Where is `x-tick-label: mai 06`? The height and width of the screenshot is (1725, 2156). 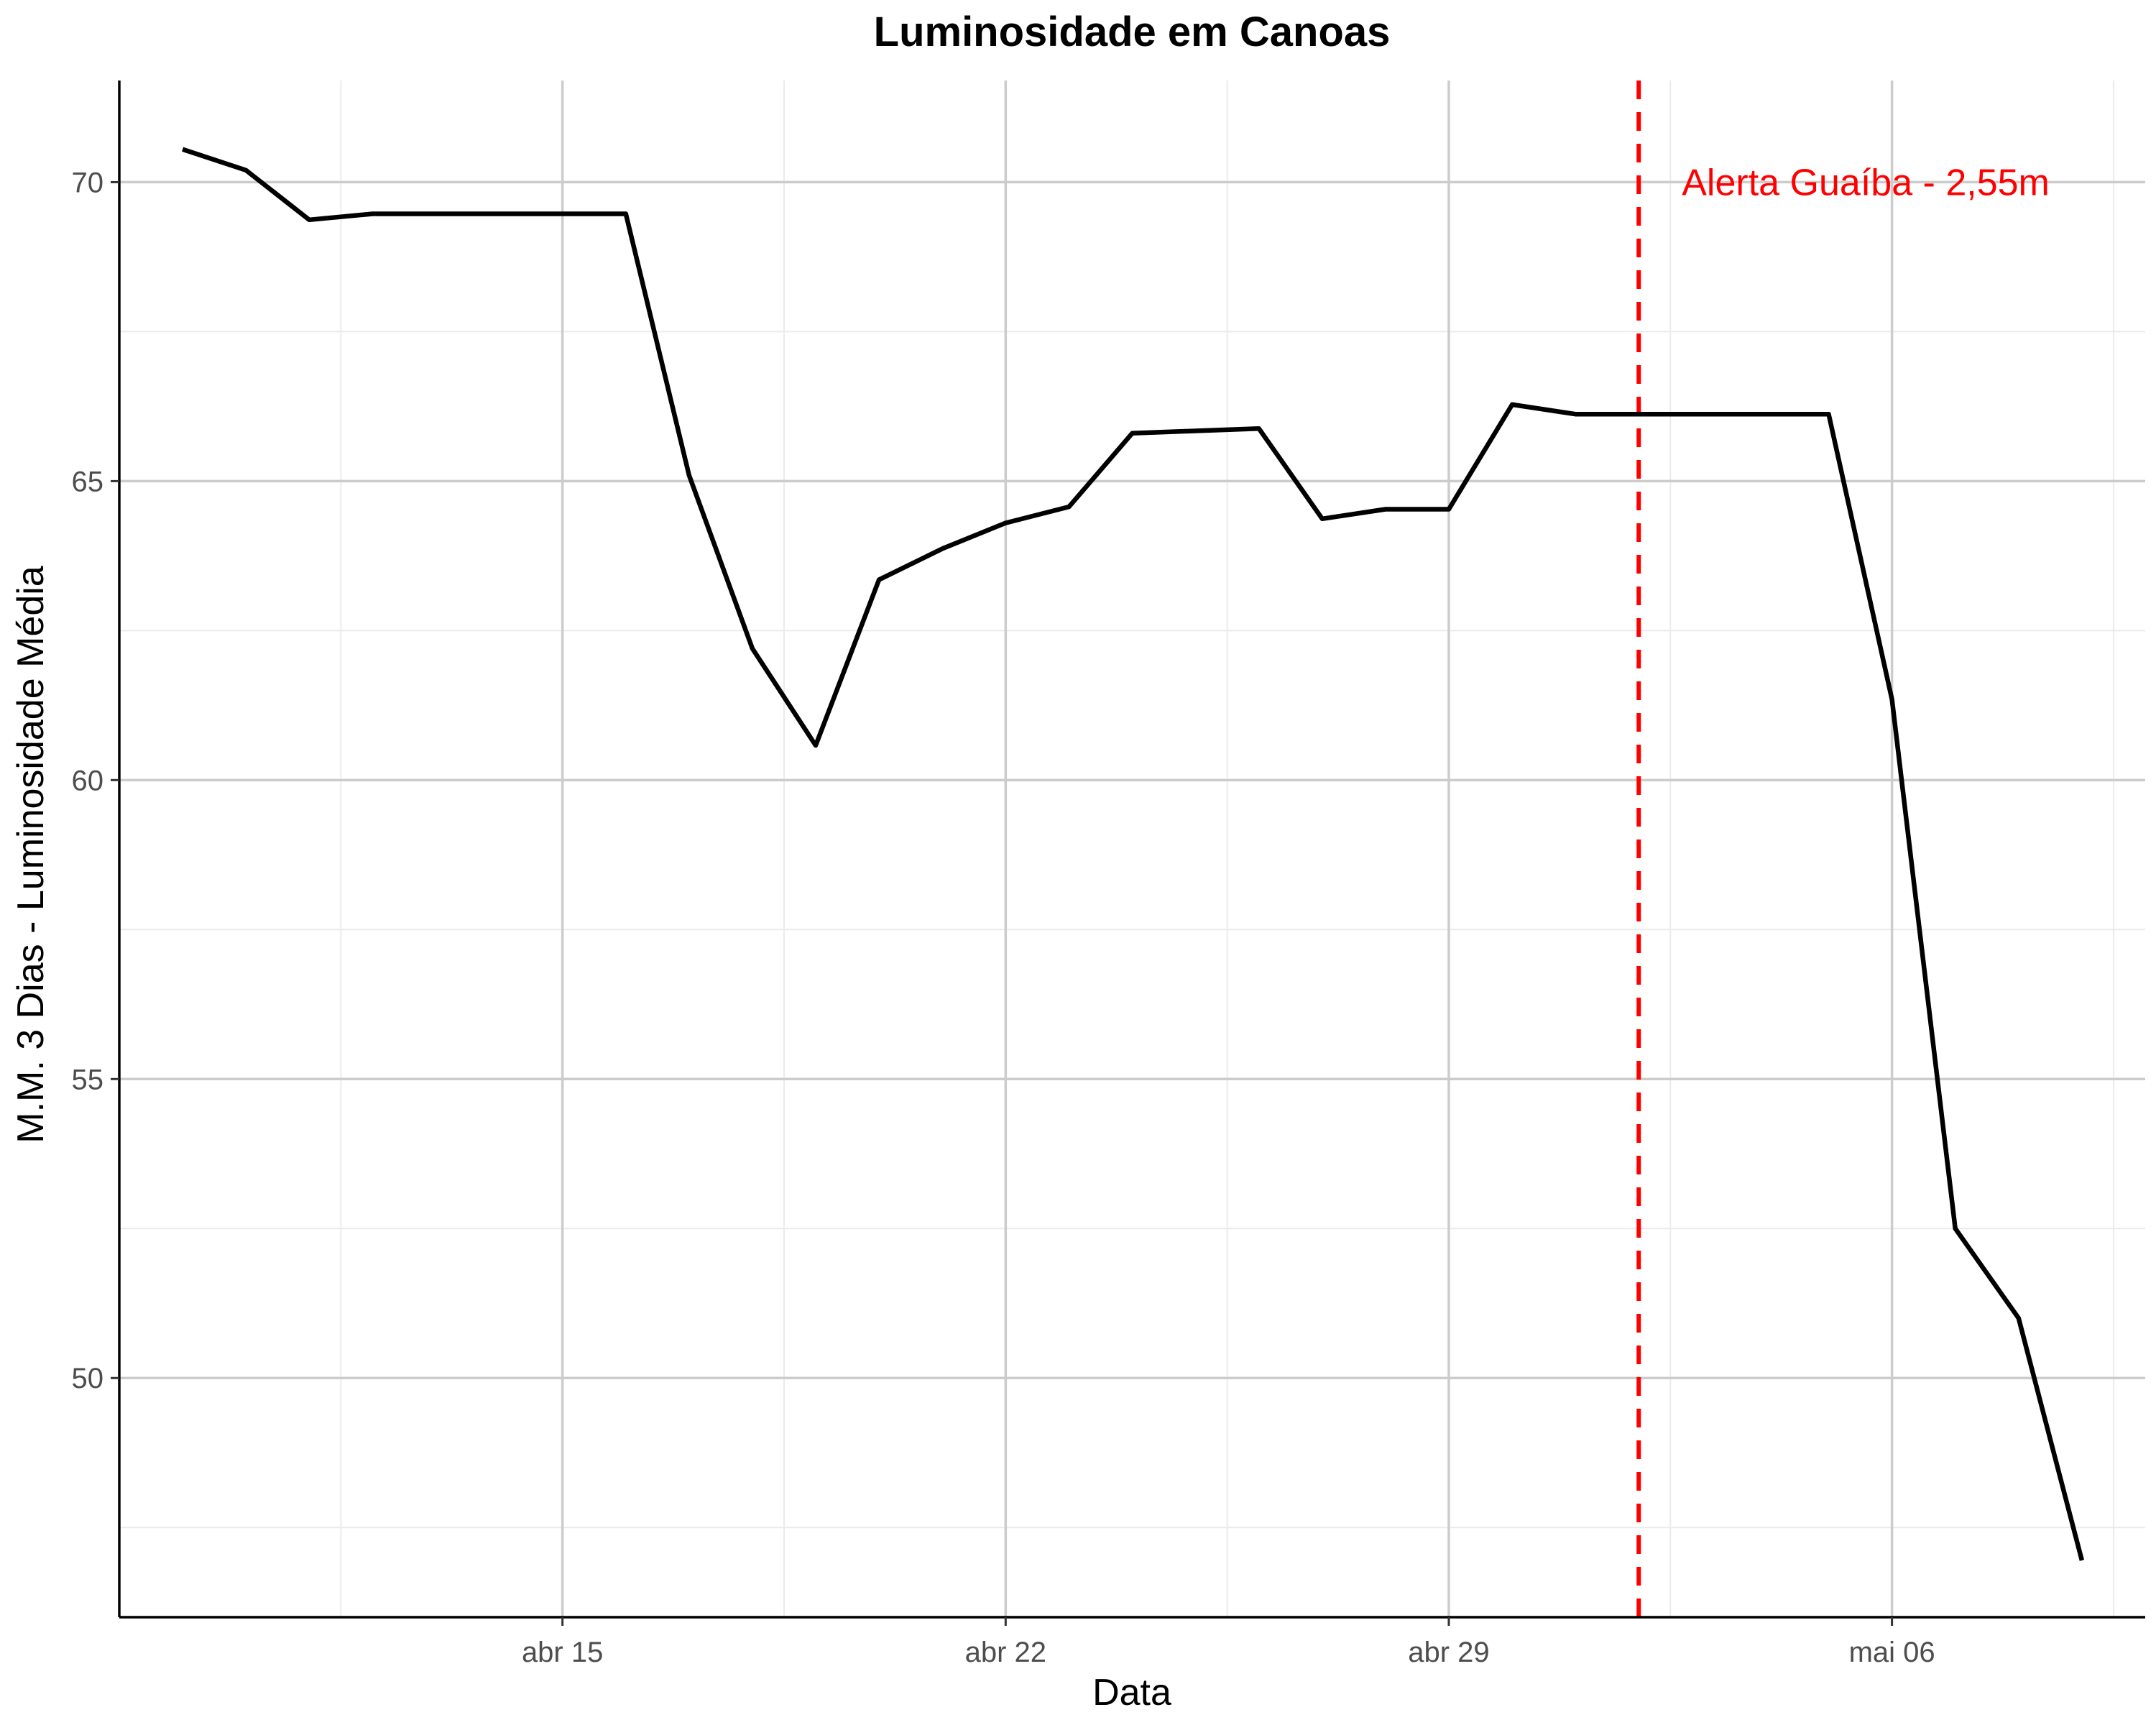 x-tick-label: mai 06 is located at coordinates (1892, 1652).